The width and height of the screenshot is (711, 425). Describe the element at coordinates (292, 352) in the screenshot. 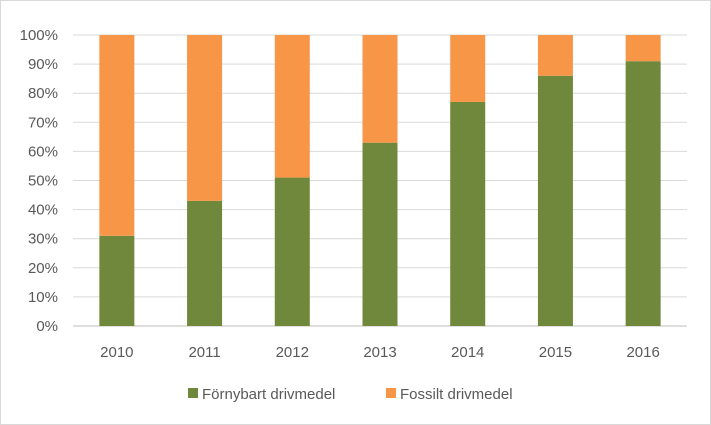

I see `x-tick-label: 2012` at that location.